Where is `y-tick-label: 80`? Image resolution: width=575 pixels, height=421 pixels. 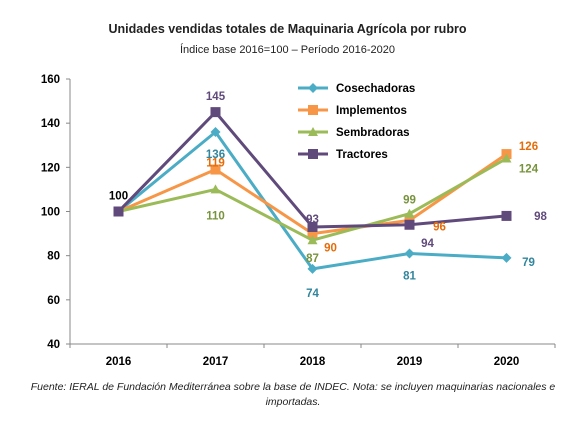
y-tick-label: 80 is located at coordinates (53, 257).